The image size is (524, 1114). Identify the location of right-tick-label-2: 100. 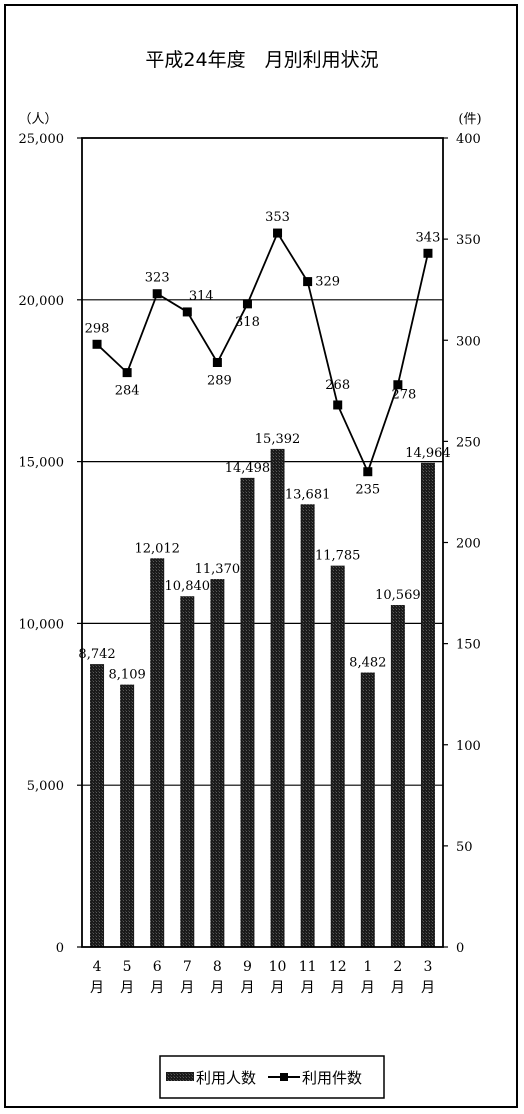
(468, 746).